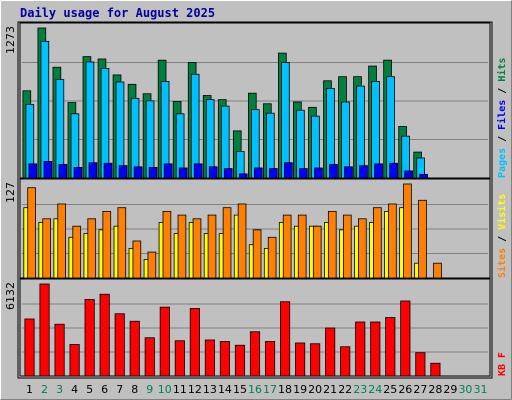 Image resolution: width=512 pixels, height=400 pixels. Describe the element at coordinates (164, 341) in the screenshot. I see `bar-kb-f-day-10: KB F 10: 4590` at that location.